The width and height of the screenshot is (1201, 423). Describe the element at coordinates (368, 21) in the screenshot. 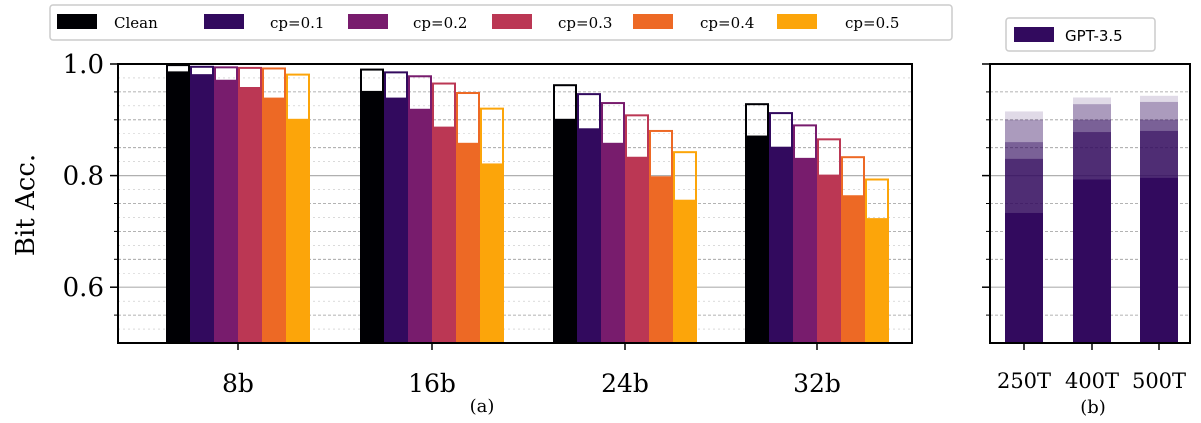

I see `legend-swatch-cp=0.2` at that location.